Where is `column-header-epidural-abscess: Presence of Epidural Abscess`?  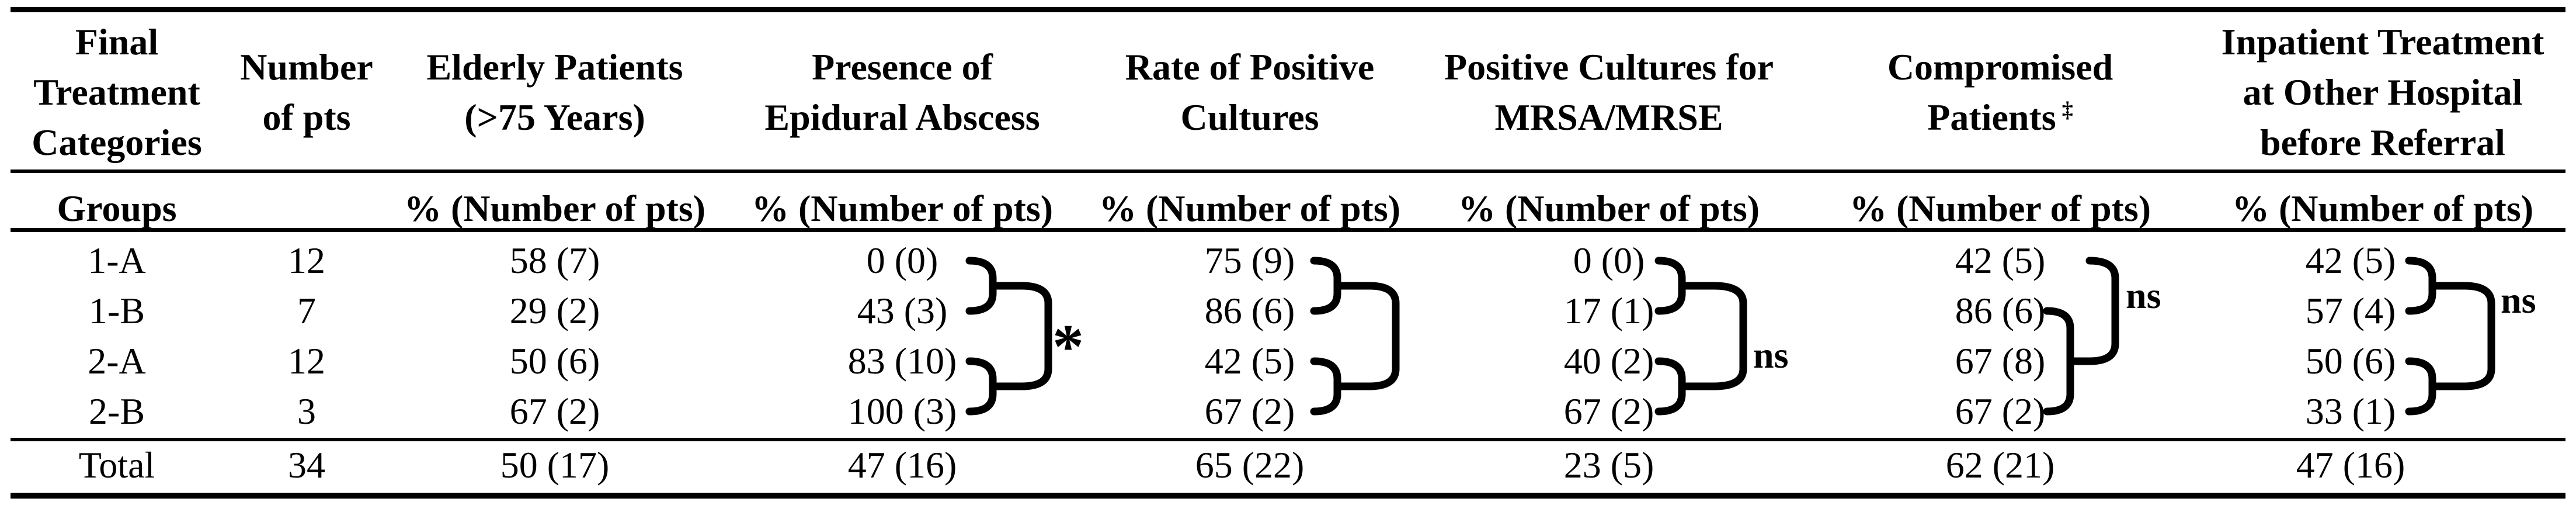 column-header-epidural-abscess: Presence of Epidural Abscess is located at coordinates (902, 92).